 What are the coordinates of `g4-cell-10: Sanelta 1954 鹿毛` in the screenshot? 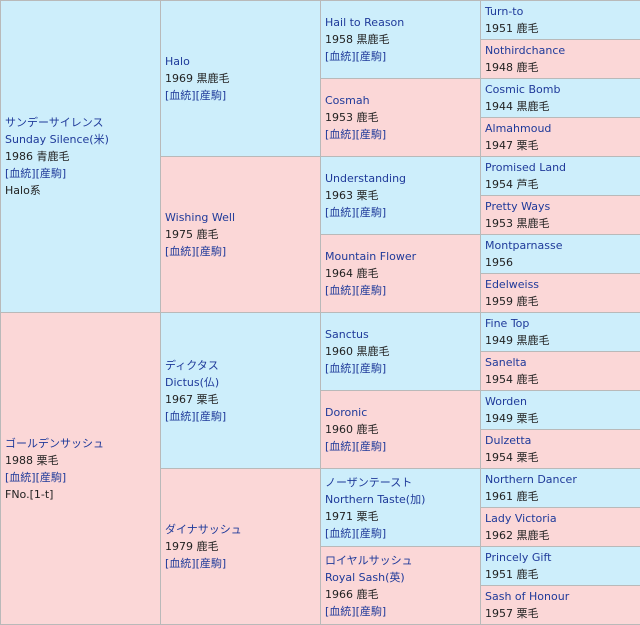 It's located at (560, 371).